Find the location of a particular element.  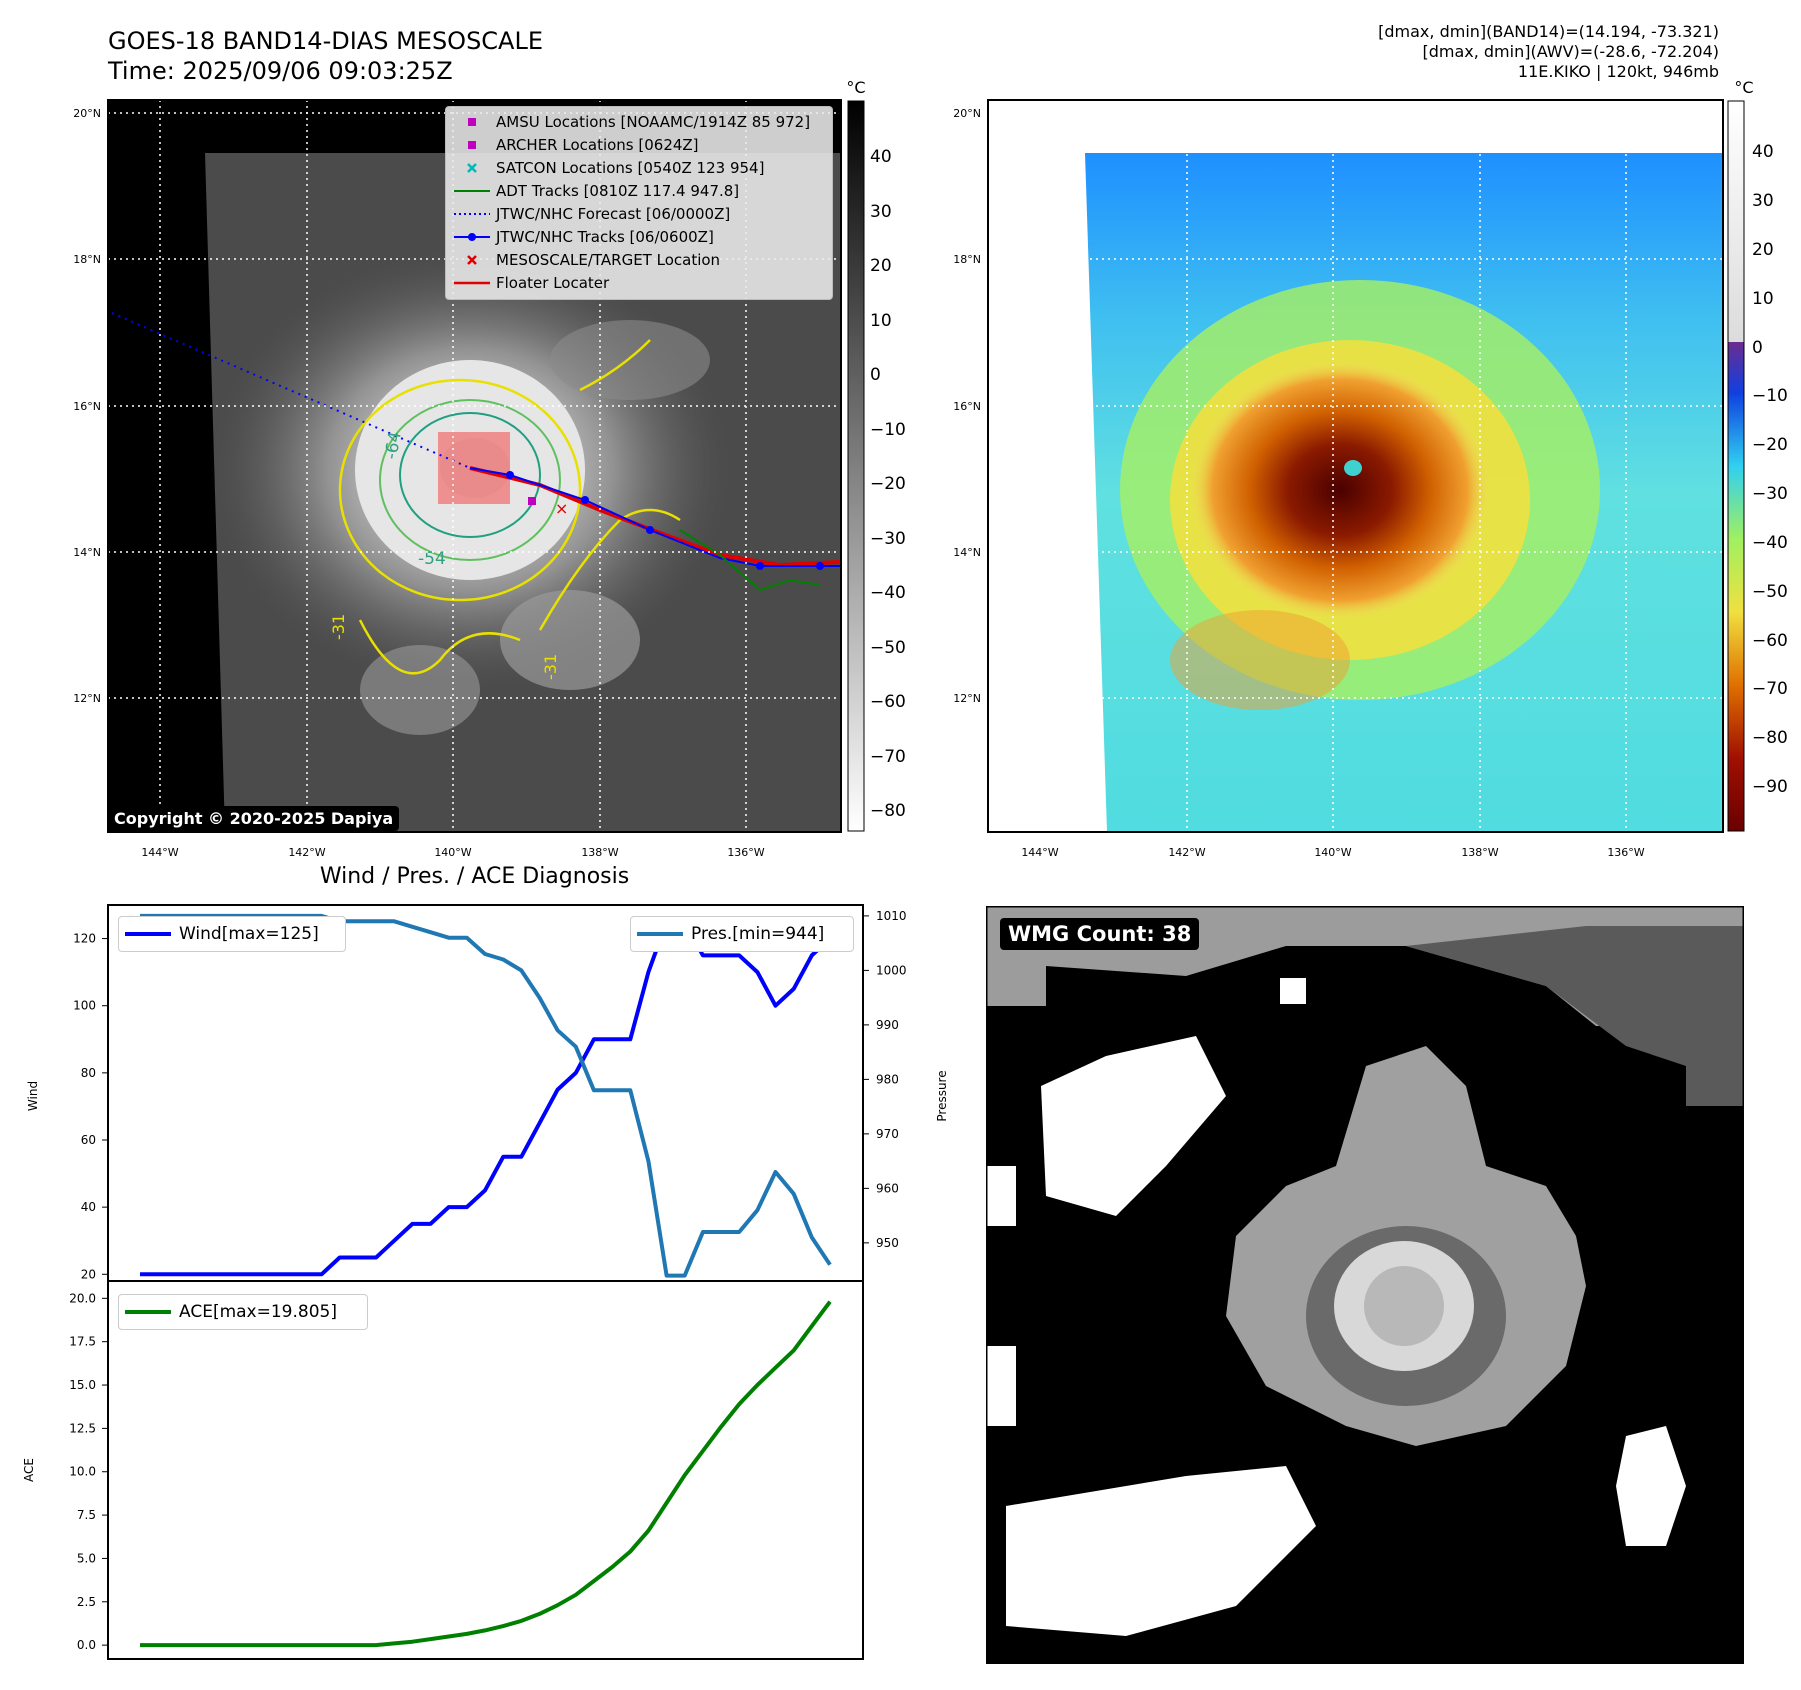

awv-lon-labels: 144°W 142°W 140°W 138°W 136°W is located at coordinates (1332, 852).